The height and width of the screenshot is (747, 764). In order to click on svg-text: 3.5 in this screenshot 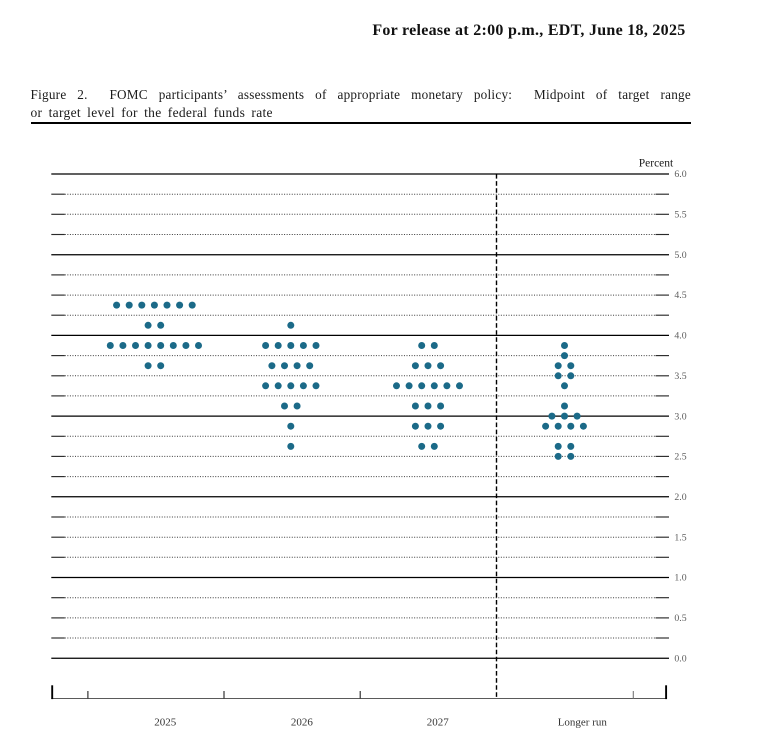, I will do `click(680, 376)`.